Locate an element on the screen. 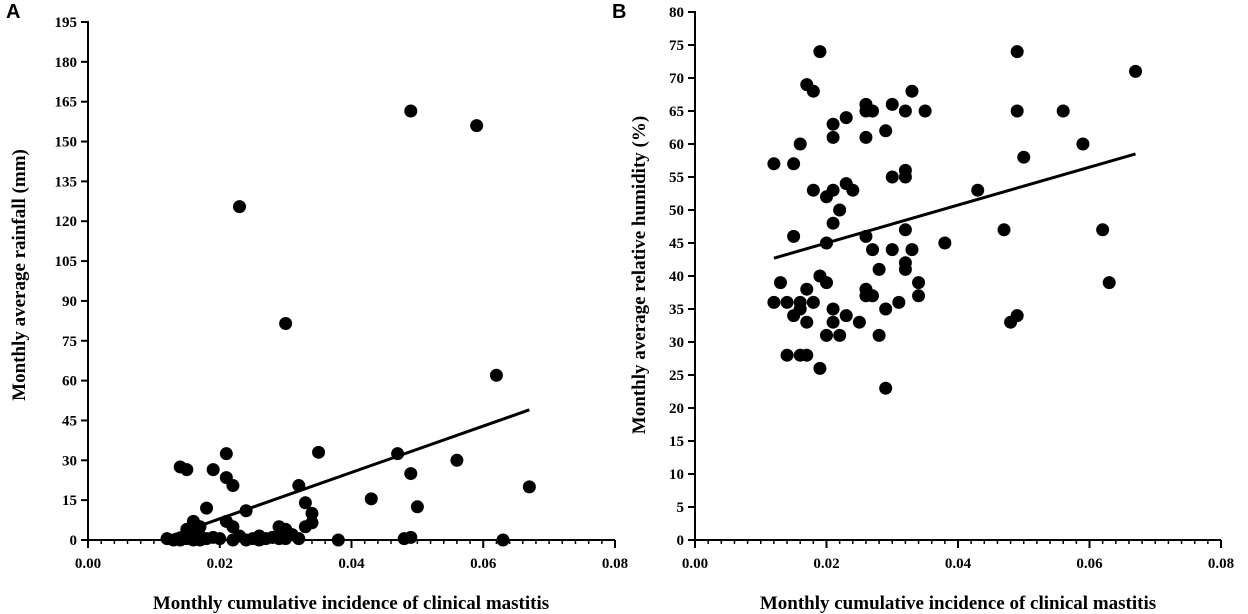  y-tick-label: 180 is located at coordinates (66, 63).